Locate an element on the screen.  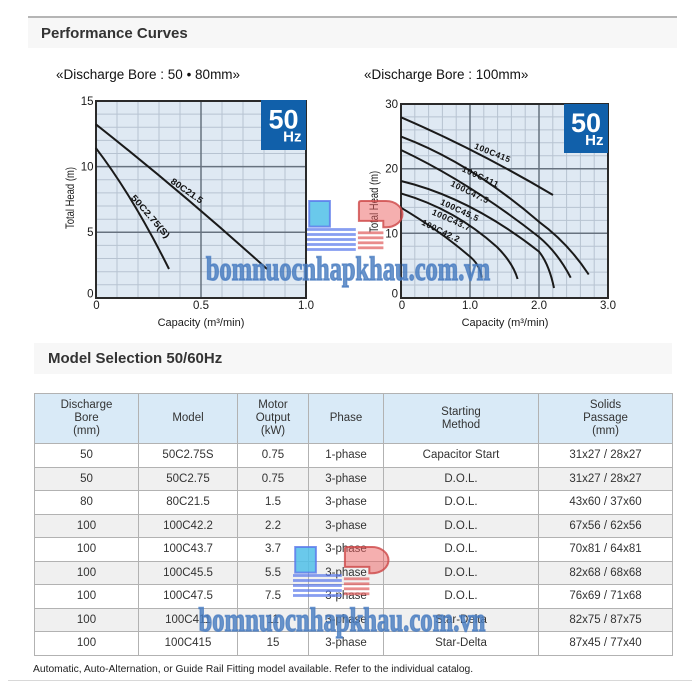
svg-text: 20 is located at coordinates (391, 170).